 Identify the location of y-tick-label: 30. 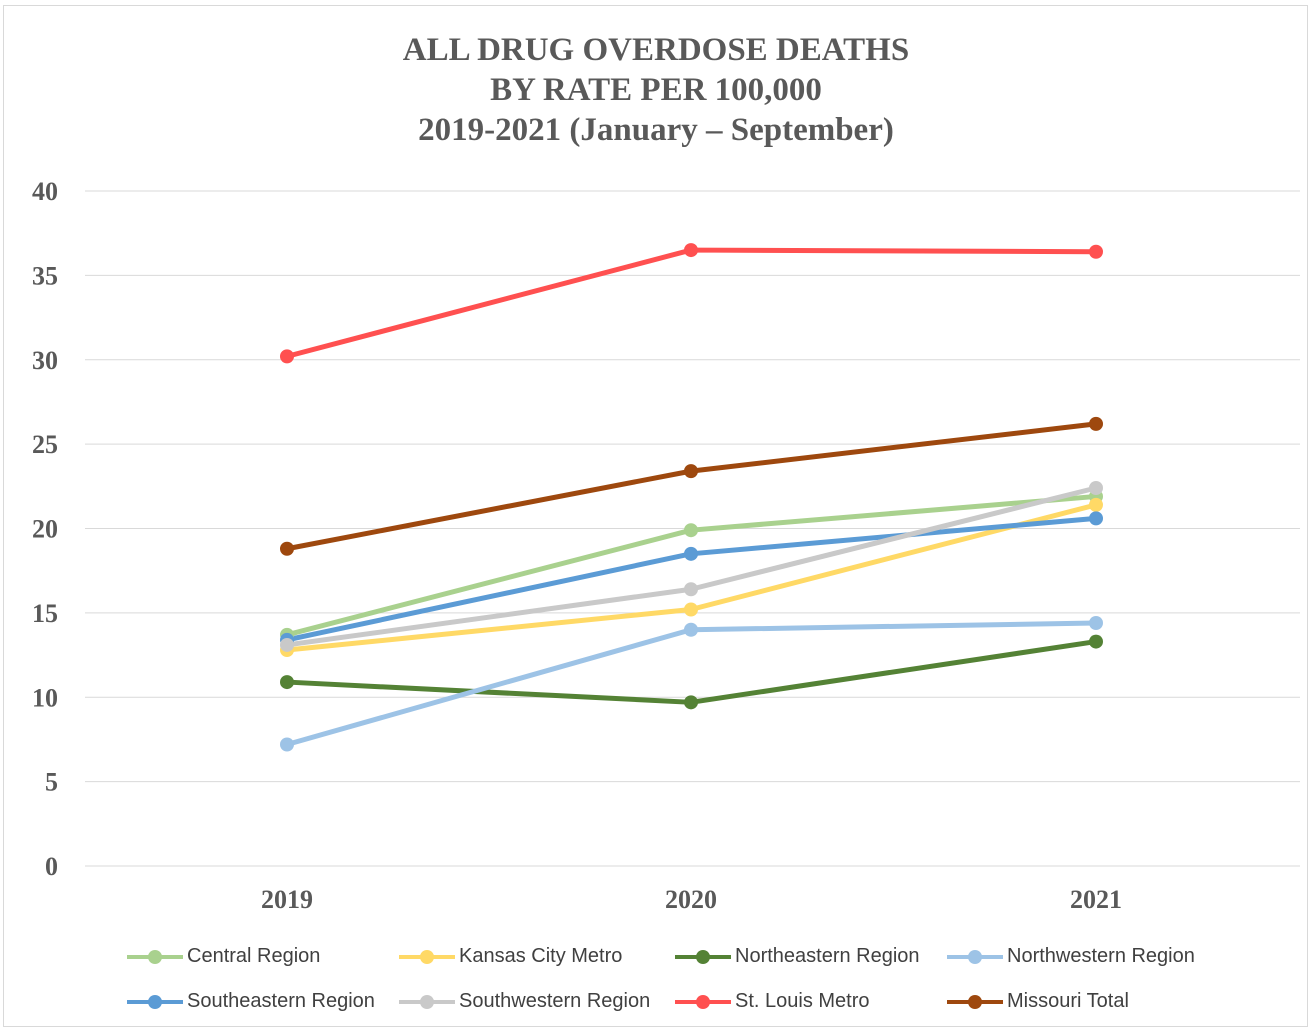
(45, 360).